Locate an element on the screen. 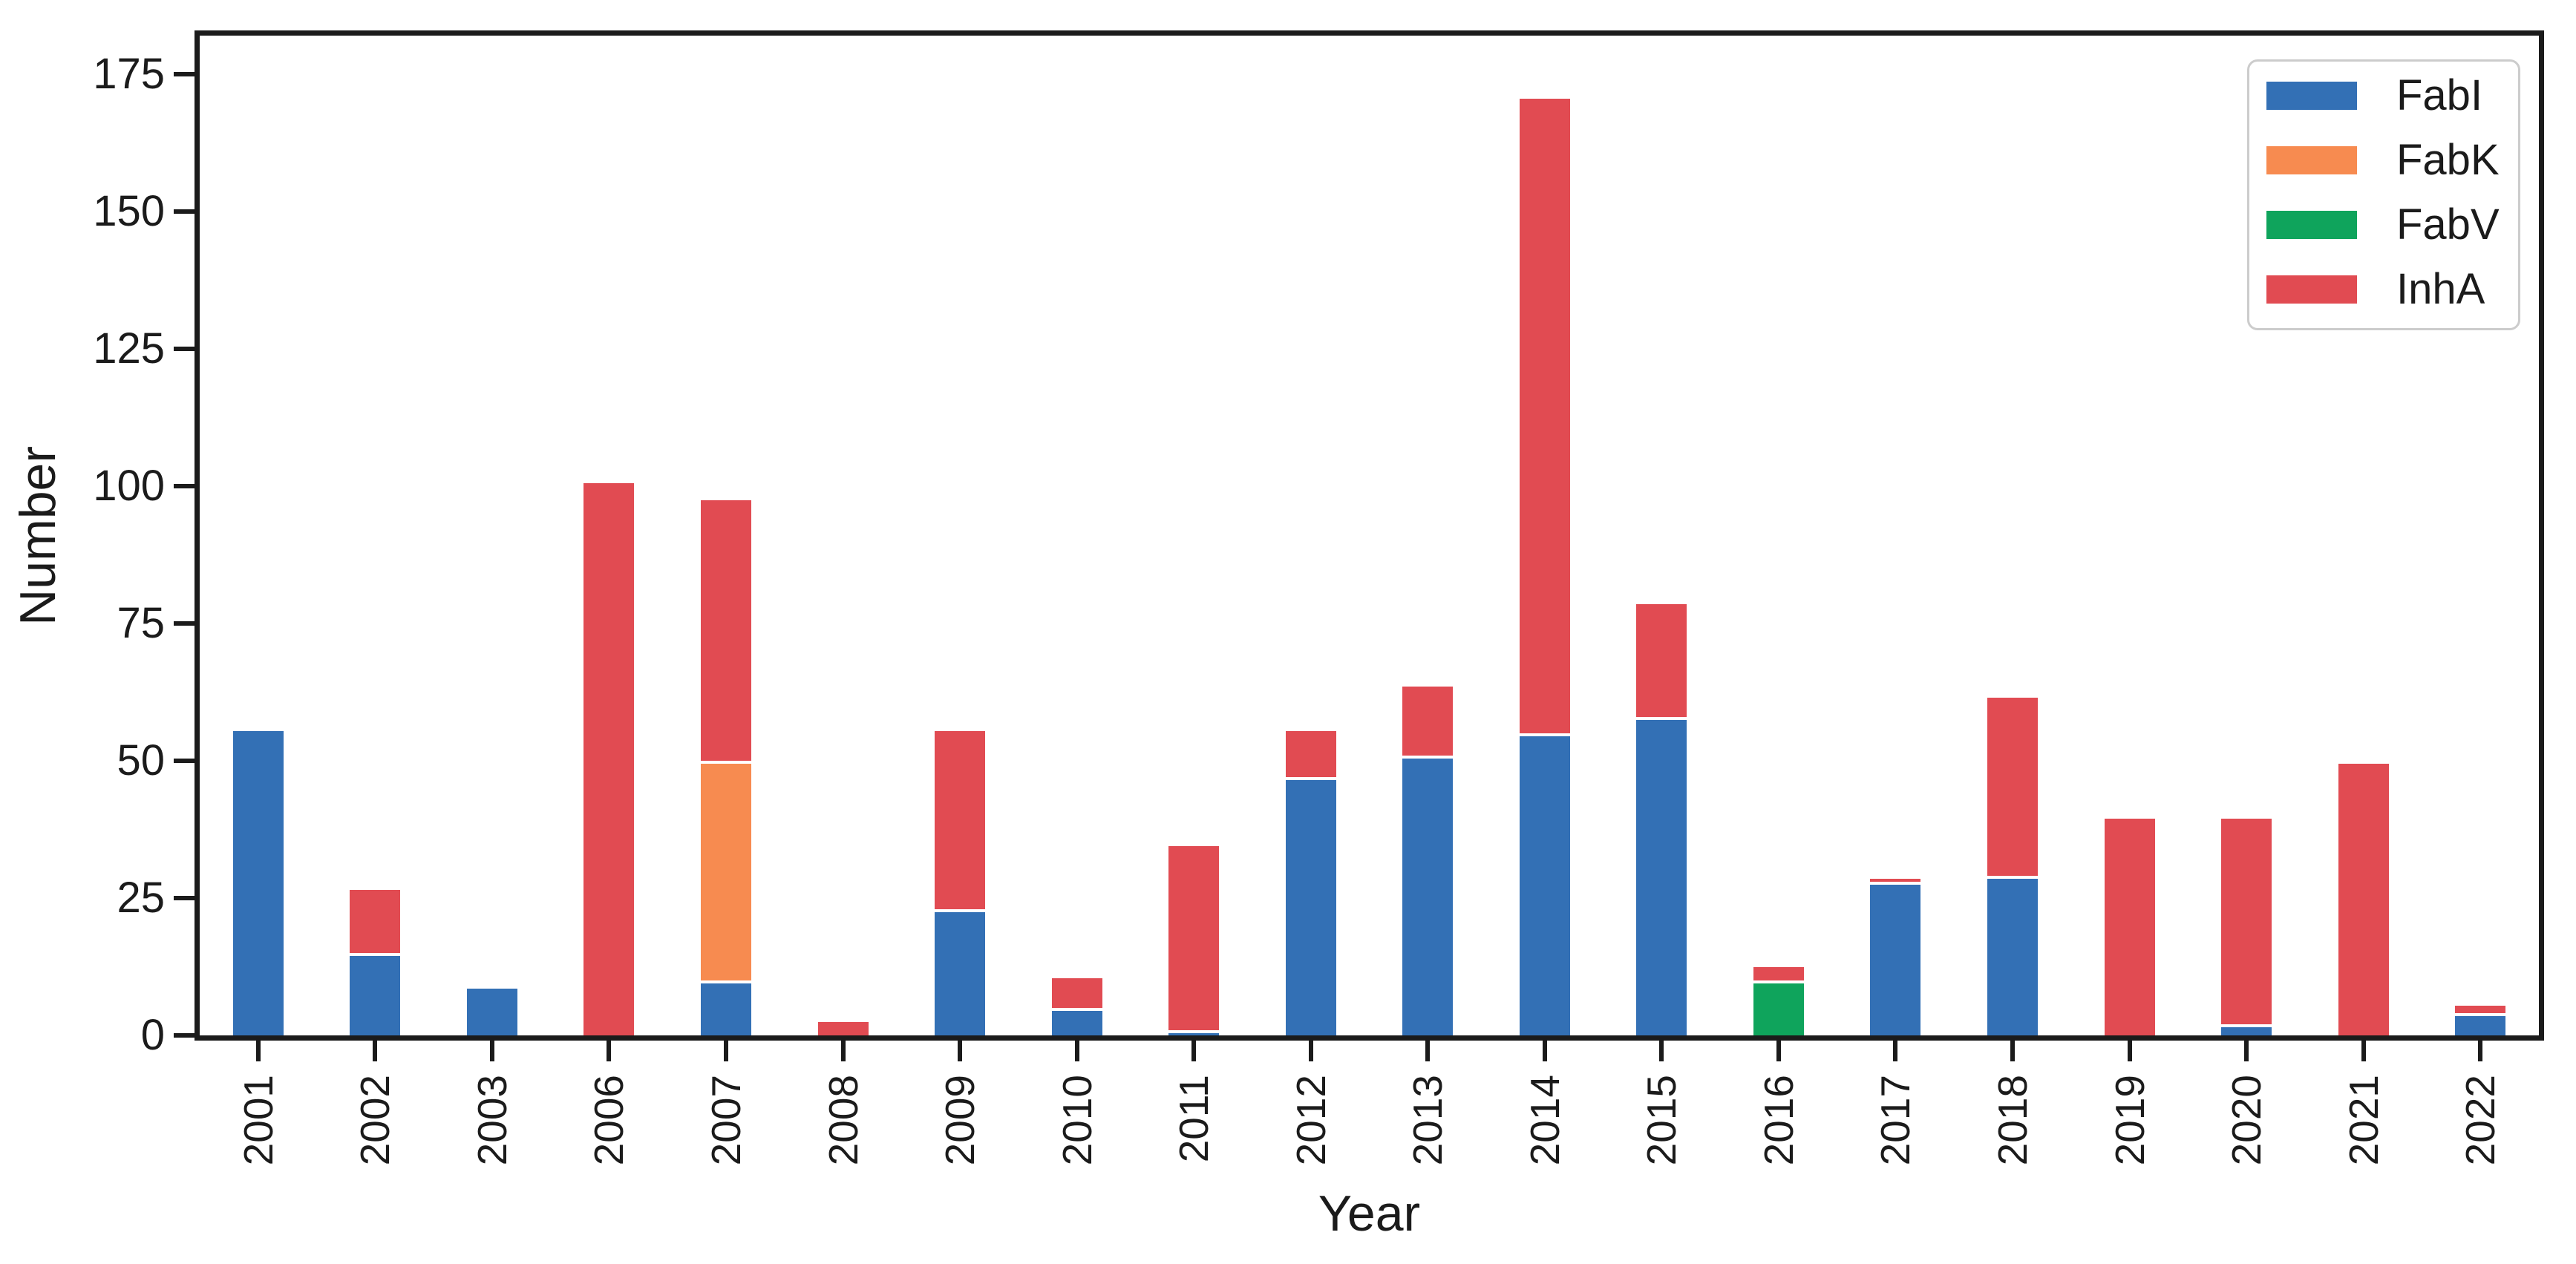  x-tick-label: 2002 is located at coordinates (376, 1120).